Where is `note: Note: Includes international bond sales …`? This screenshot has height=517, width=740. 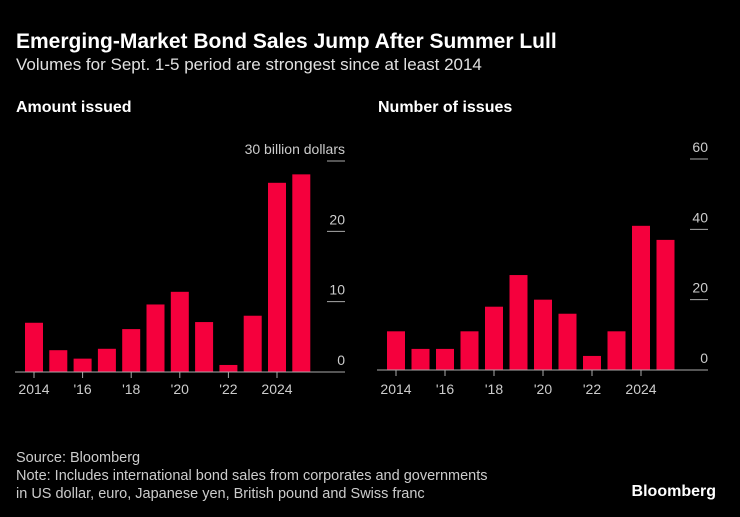 note: Note: Includes international bond sales … is located at coordinates (252, 476).